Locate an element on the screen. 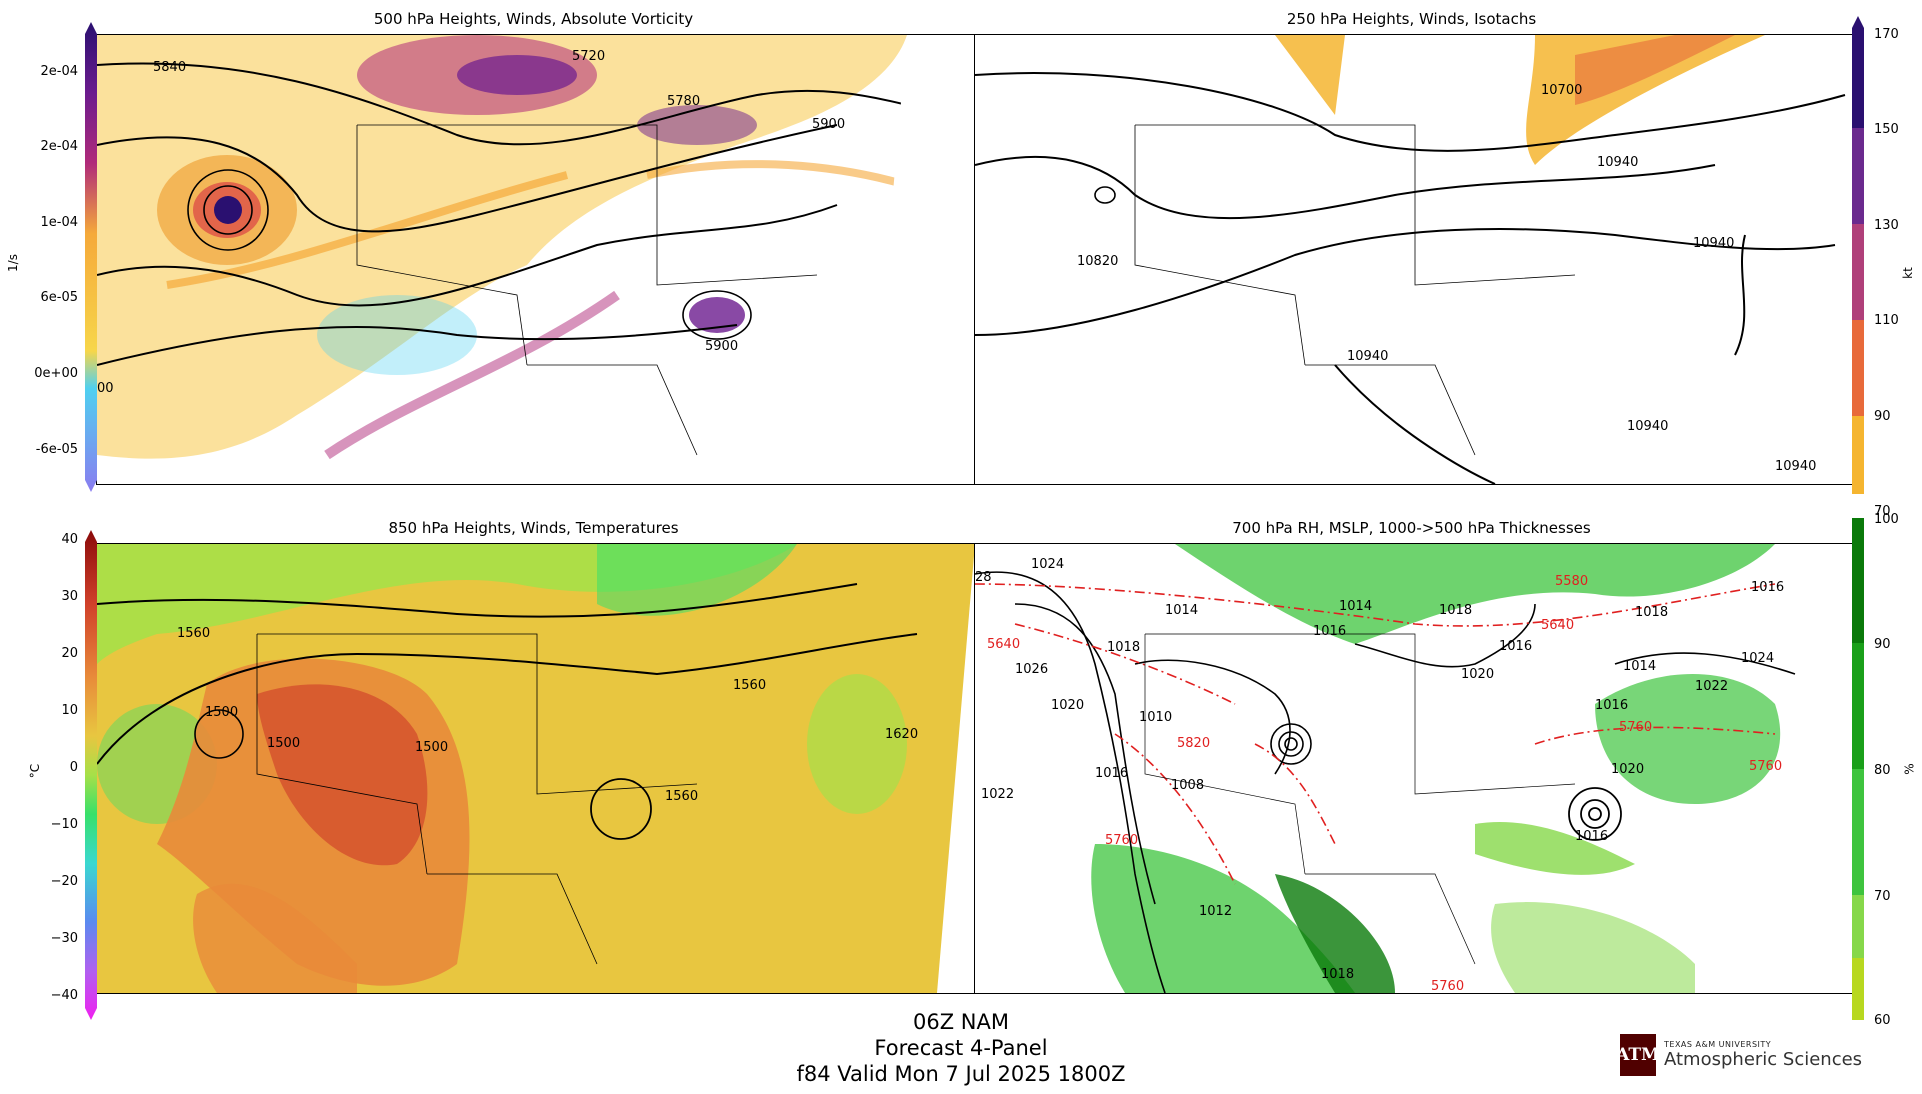 This screenshot has width=1922, height=1094. rh-tick: 70 is located at coordinates (1882, 896).